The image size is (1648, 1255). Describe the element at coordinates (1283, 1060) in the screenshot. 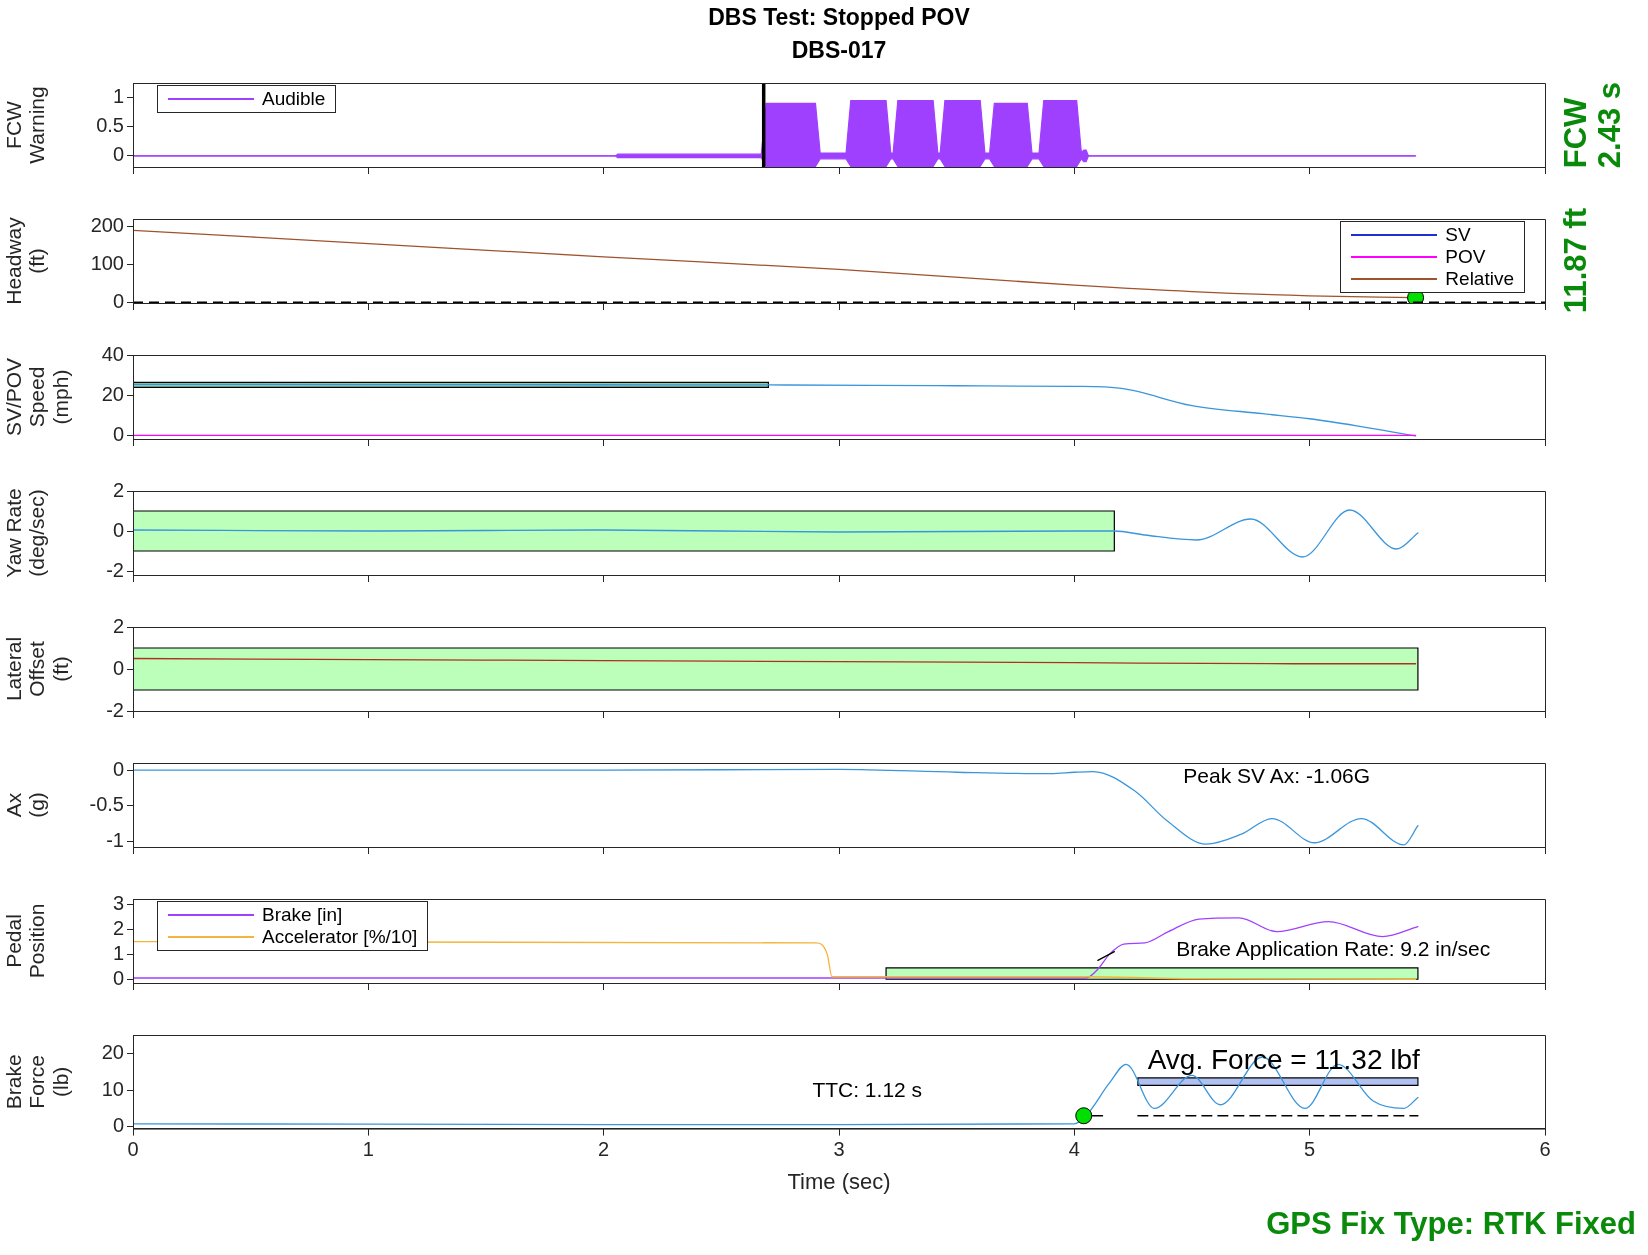

I see `annotation: Avg. Force = 11.32 lbf` at that location.